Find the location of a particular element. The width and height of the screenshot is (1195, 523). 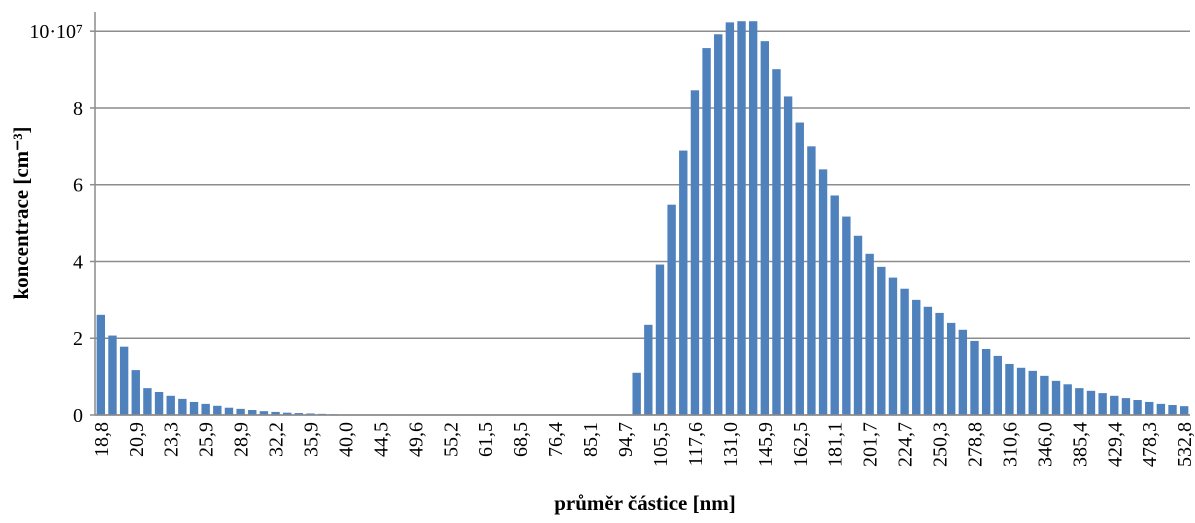

x-tick-label: 40,0 is located at coordinates (346, 439).